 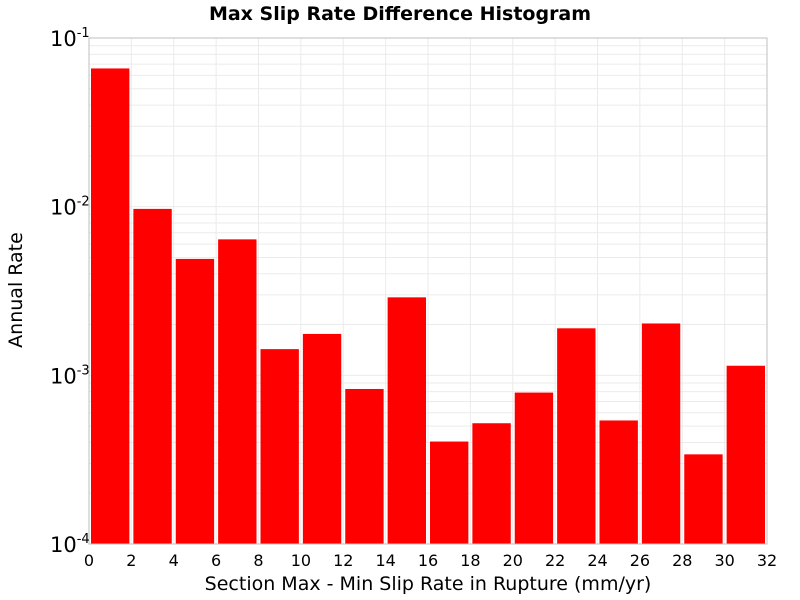 I want to click on x-tick-label: 28, so click(x=682, y=560).